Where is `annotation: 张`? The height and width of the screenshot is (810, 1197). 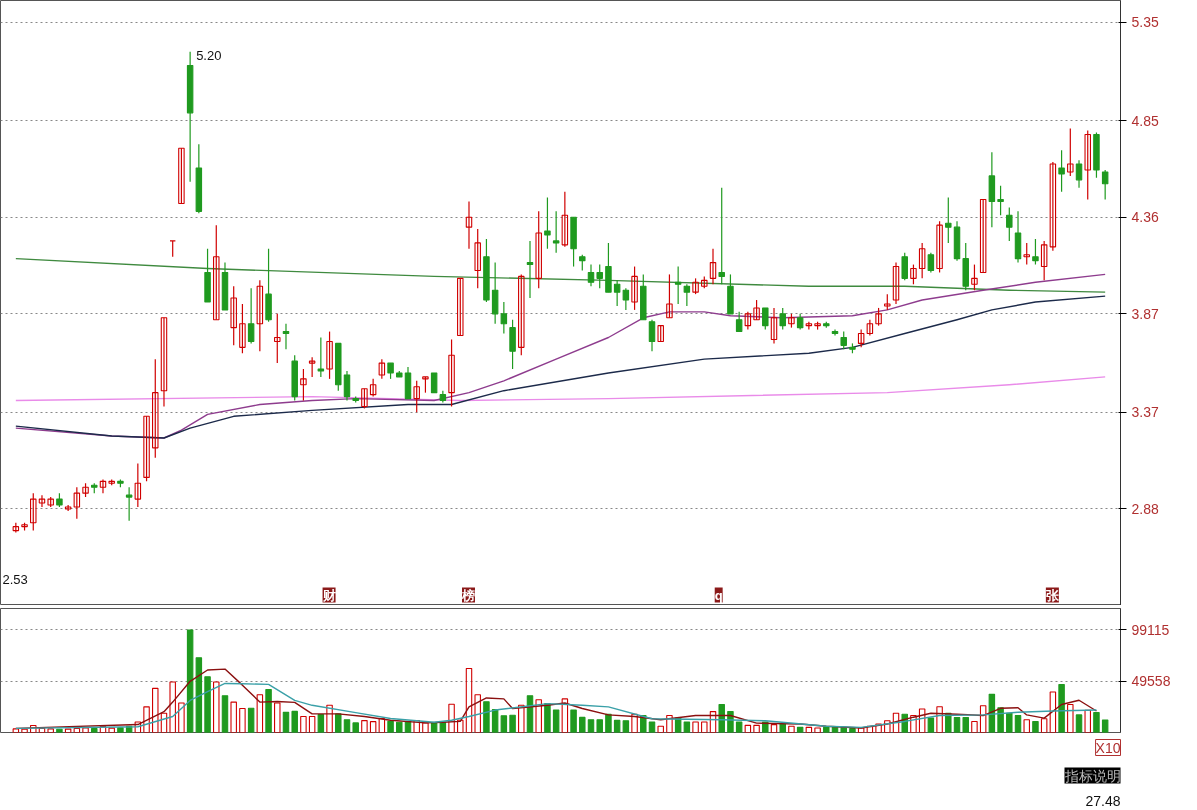 annotation: 张 is located at coordinates (1052, 595).